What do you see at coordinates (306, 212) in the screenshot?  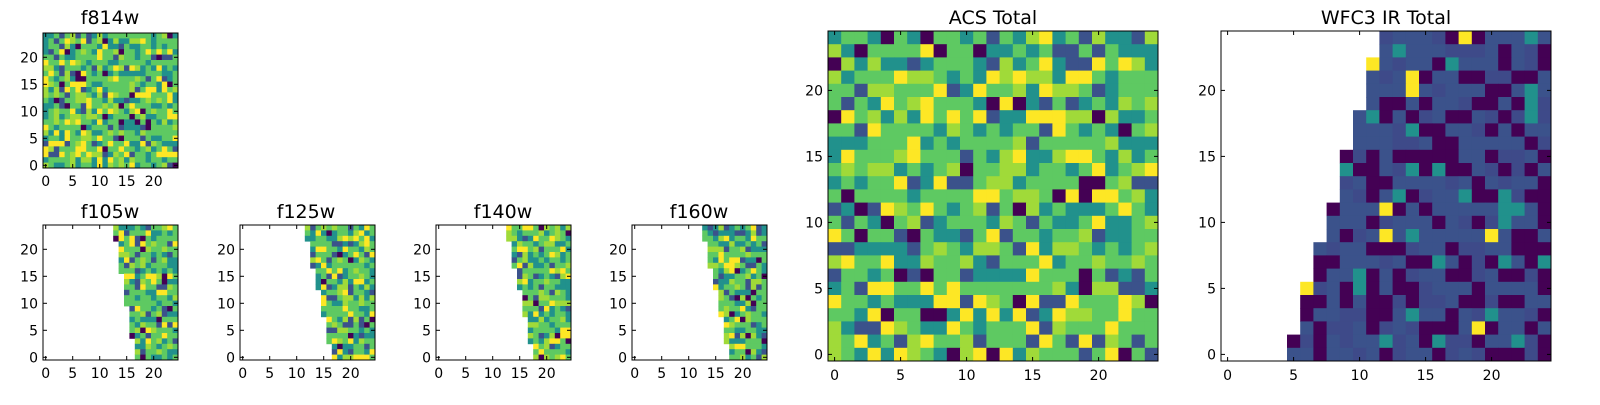 I see `panel-title-f125w: f125w` at bounding box center [306, 212].